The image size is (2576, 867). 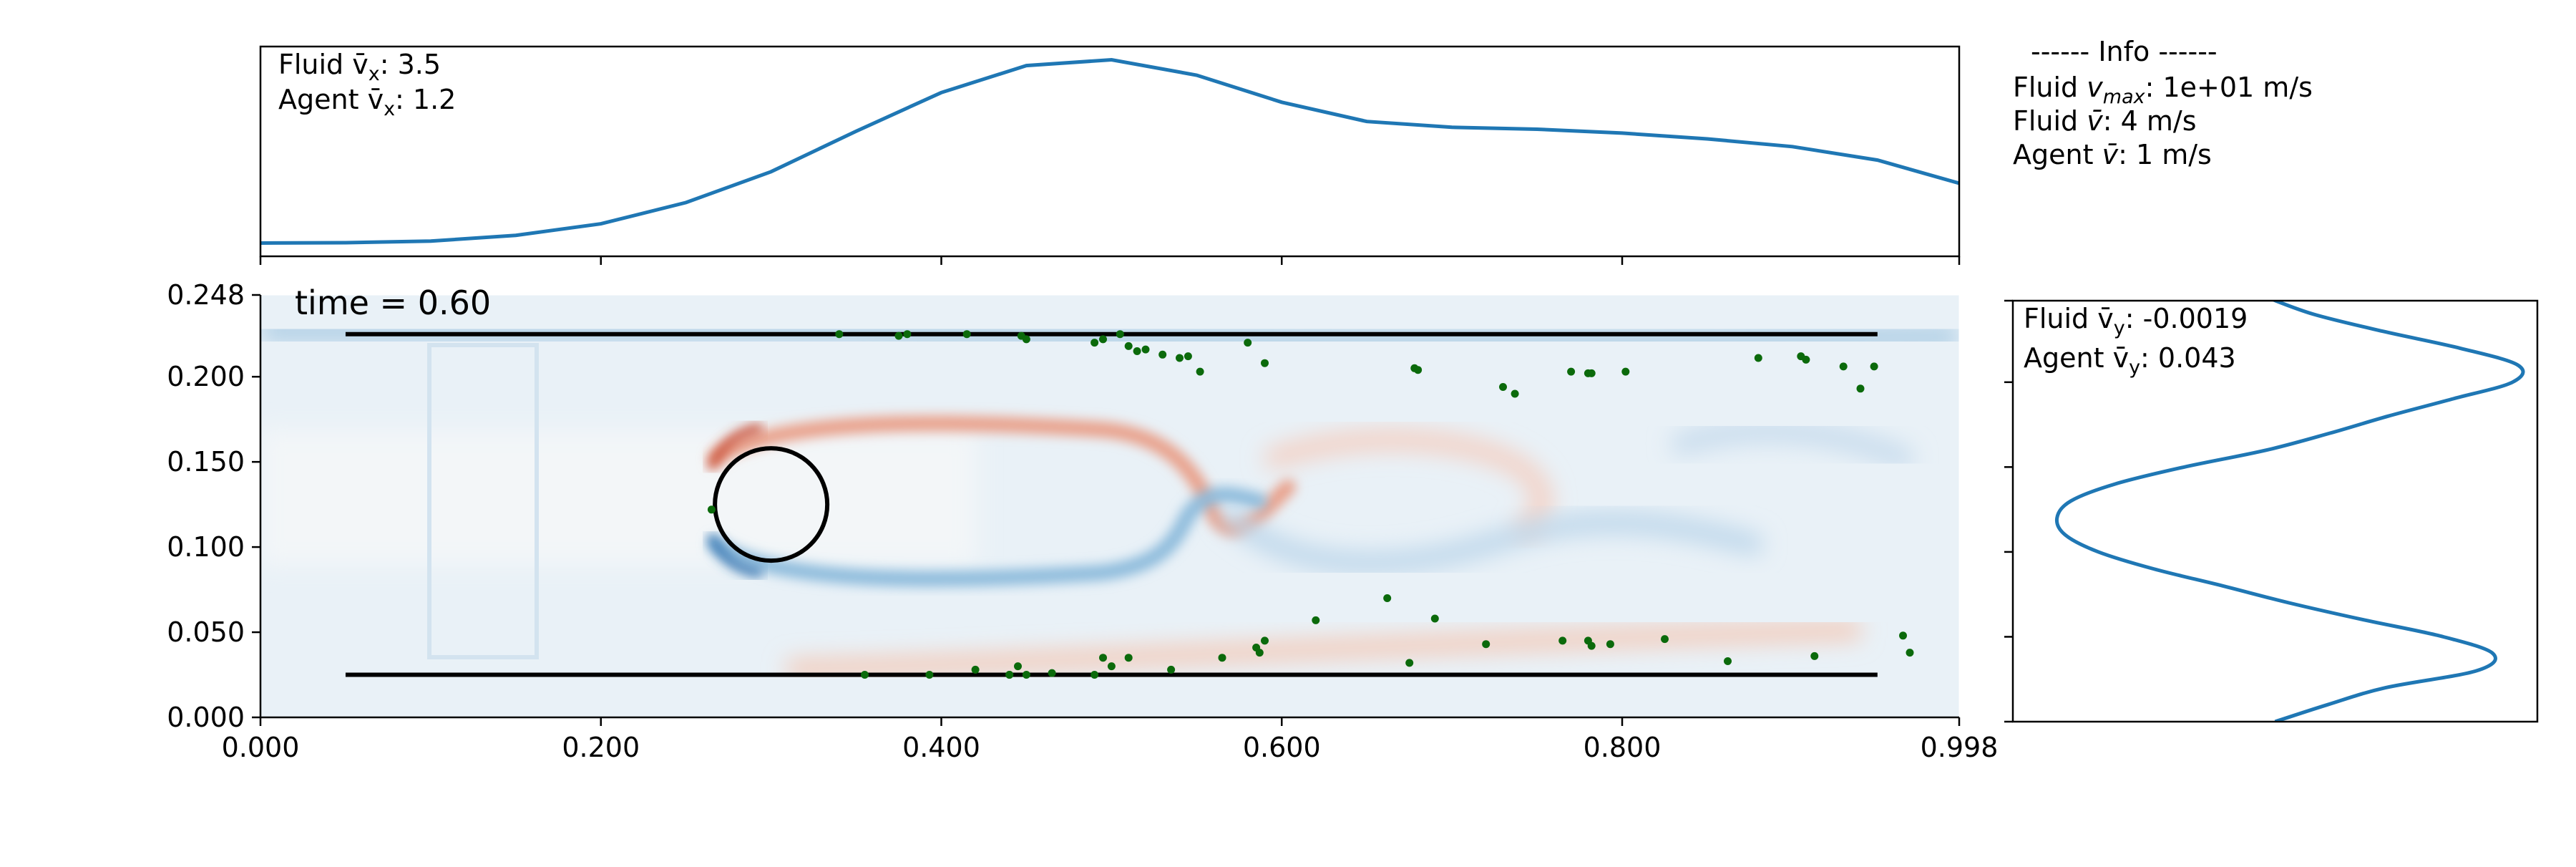 What do you see at coordinates (261, 747) in the screenshot?
I see `x-tick-label: 0.000` at bounding box center [261, 747].